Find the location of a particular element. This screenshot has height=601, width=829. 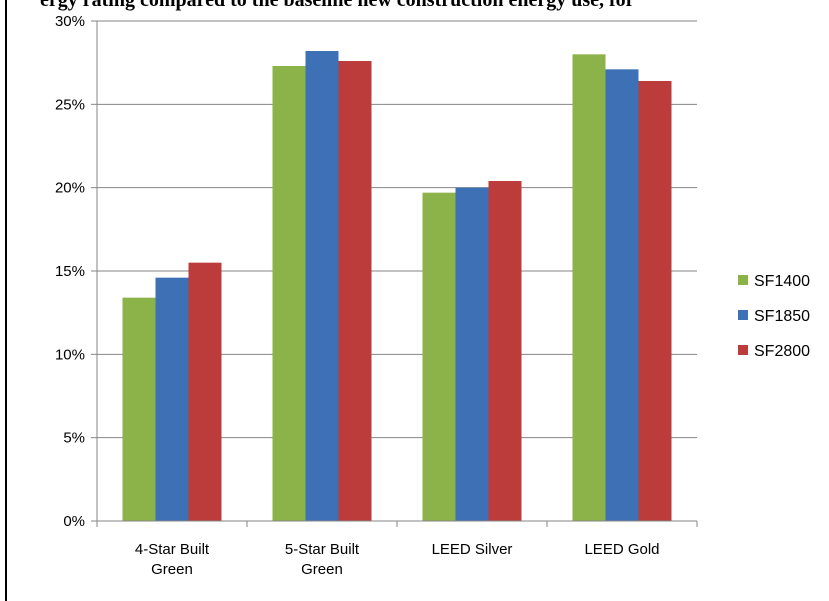

y-tick-label: 5% is located at coordinates (74, 438).